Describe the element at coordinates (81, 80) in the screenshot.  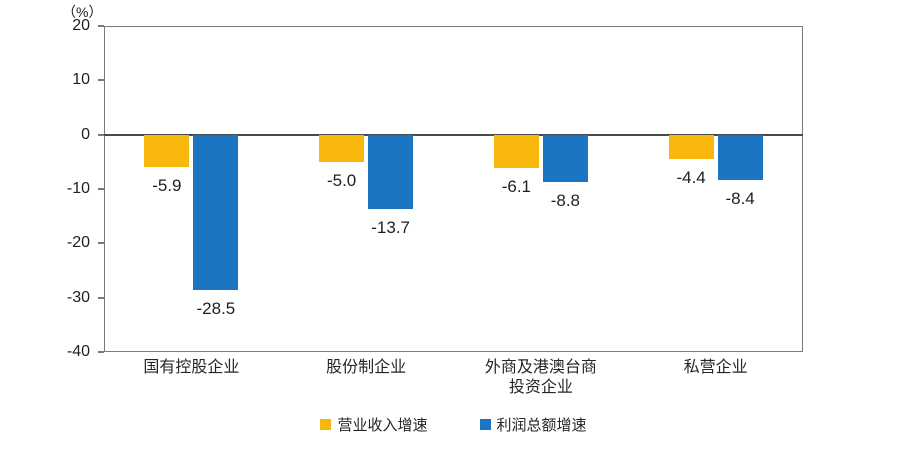
I see `y-tick-label: 10` at that location.